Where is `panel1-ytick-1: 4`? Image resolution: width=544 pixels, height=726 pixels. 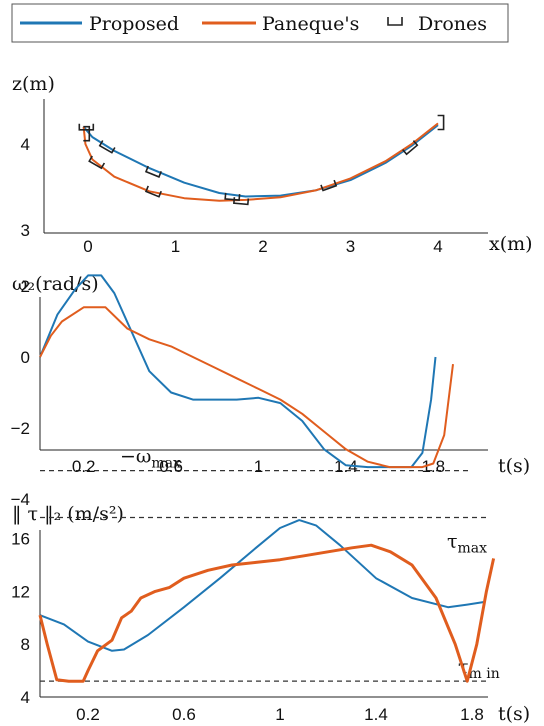
panel1-ytick-1: 4 is located at coordinates (25, 144).